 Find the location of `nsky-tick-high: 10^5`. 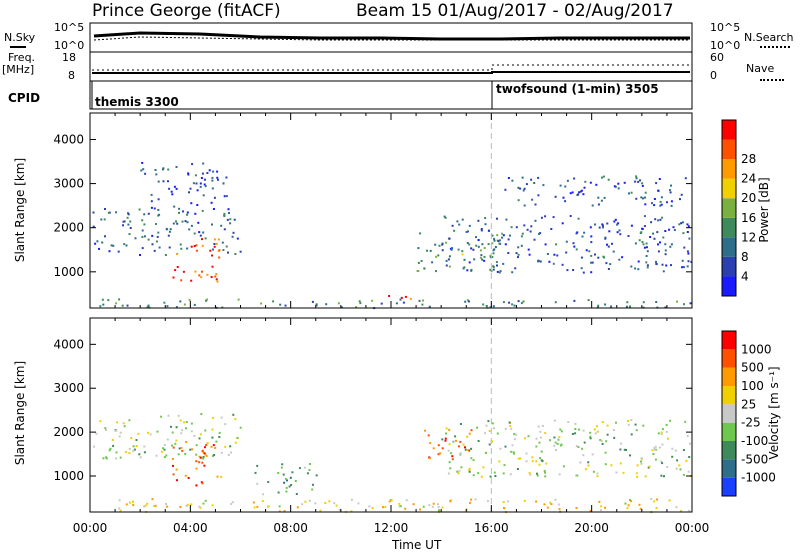

nsky-tick-high: 10^5 is located at coordinates (69, 27).